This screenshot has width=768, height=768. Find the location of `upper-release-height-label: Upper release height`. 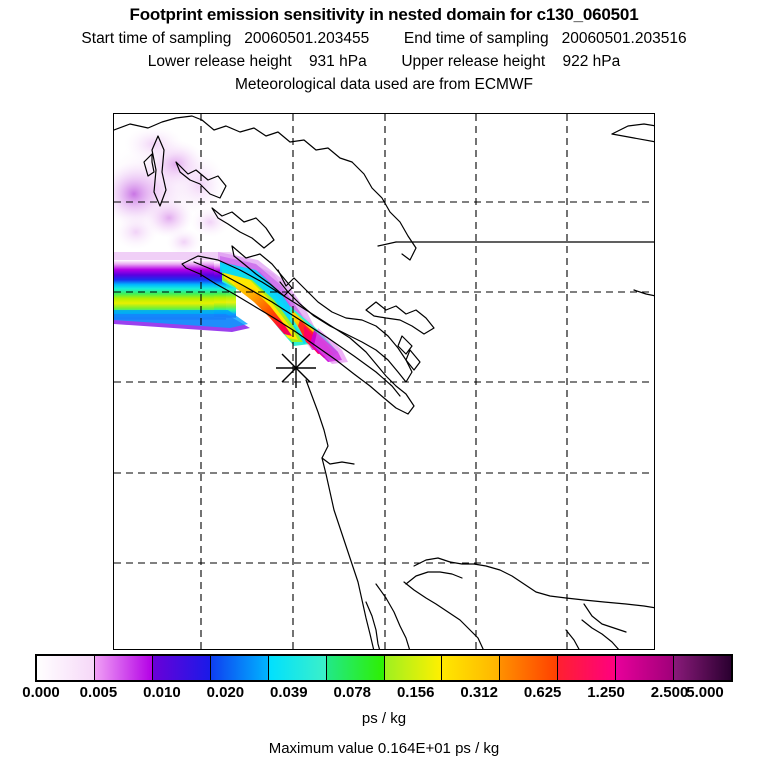

upper-release-height-label: Upper release height is located at coordinates (473, 61).